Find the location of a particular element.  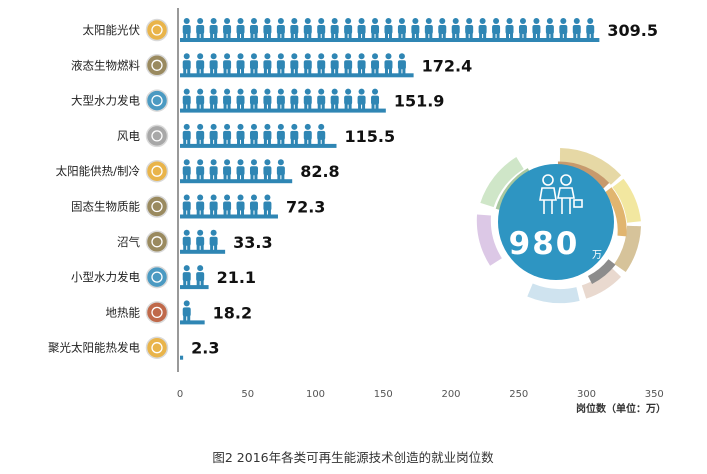

value-label: 151.9 is located at coordinates (419, 101).